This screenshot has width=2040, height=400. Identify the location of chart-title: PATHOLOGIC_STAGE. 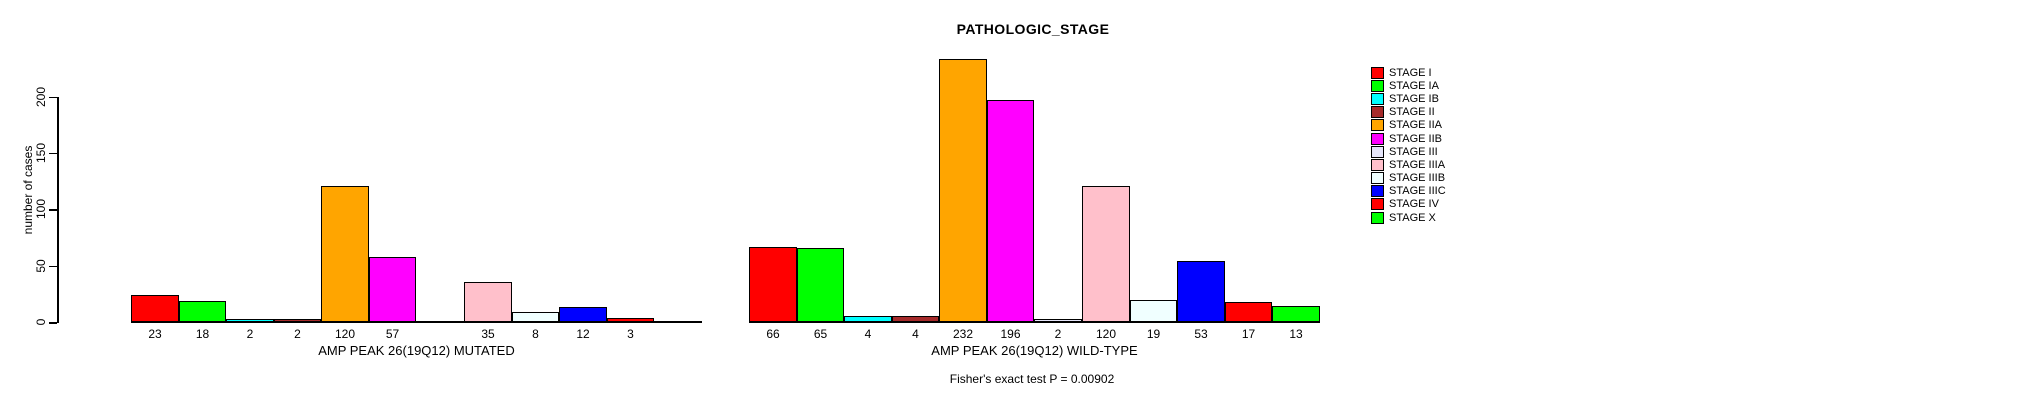
(1033, 29).